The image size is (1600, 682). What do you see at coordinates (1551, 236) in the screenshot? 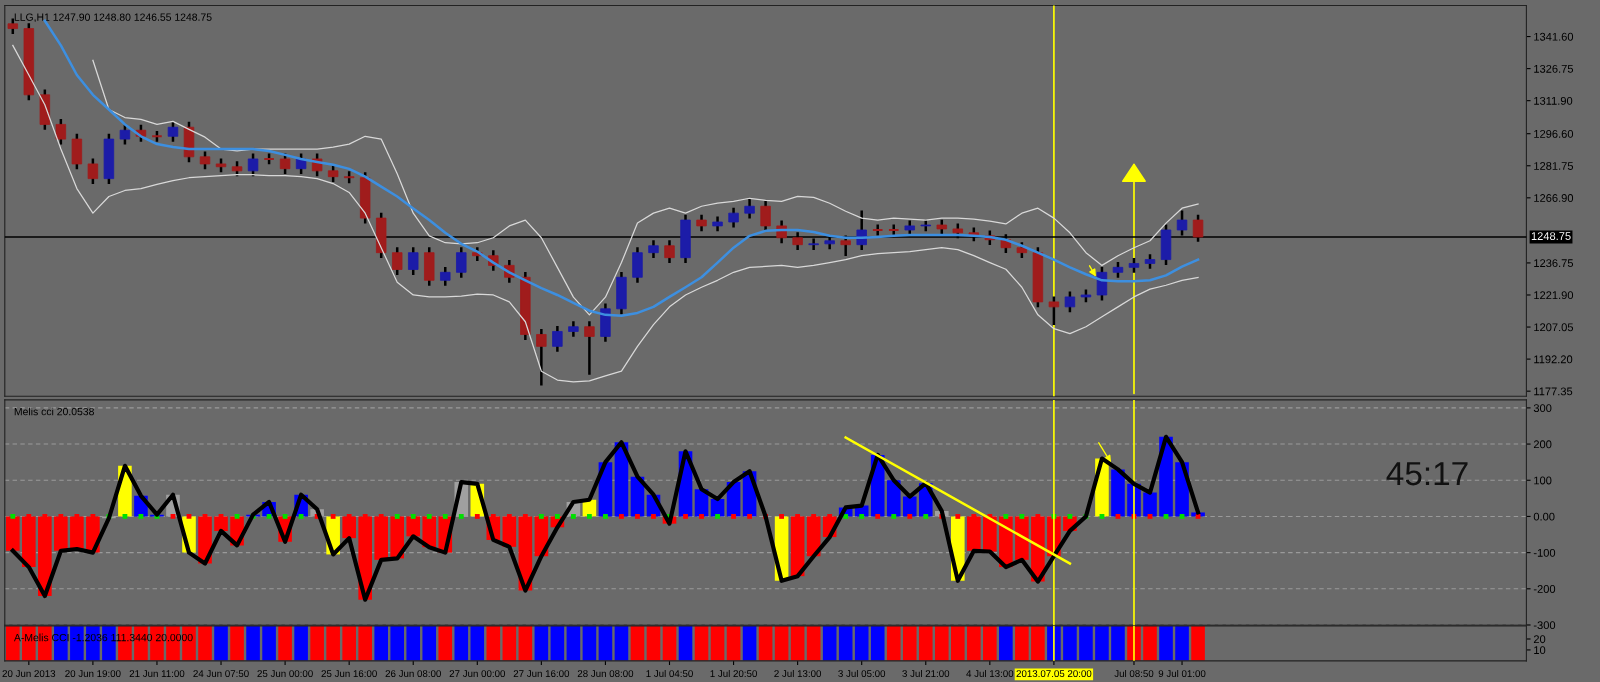
I see `ref-line-label: 1248.75` at bounding box center [1551, 236].